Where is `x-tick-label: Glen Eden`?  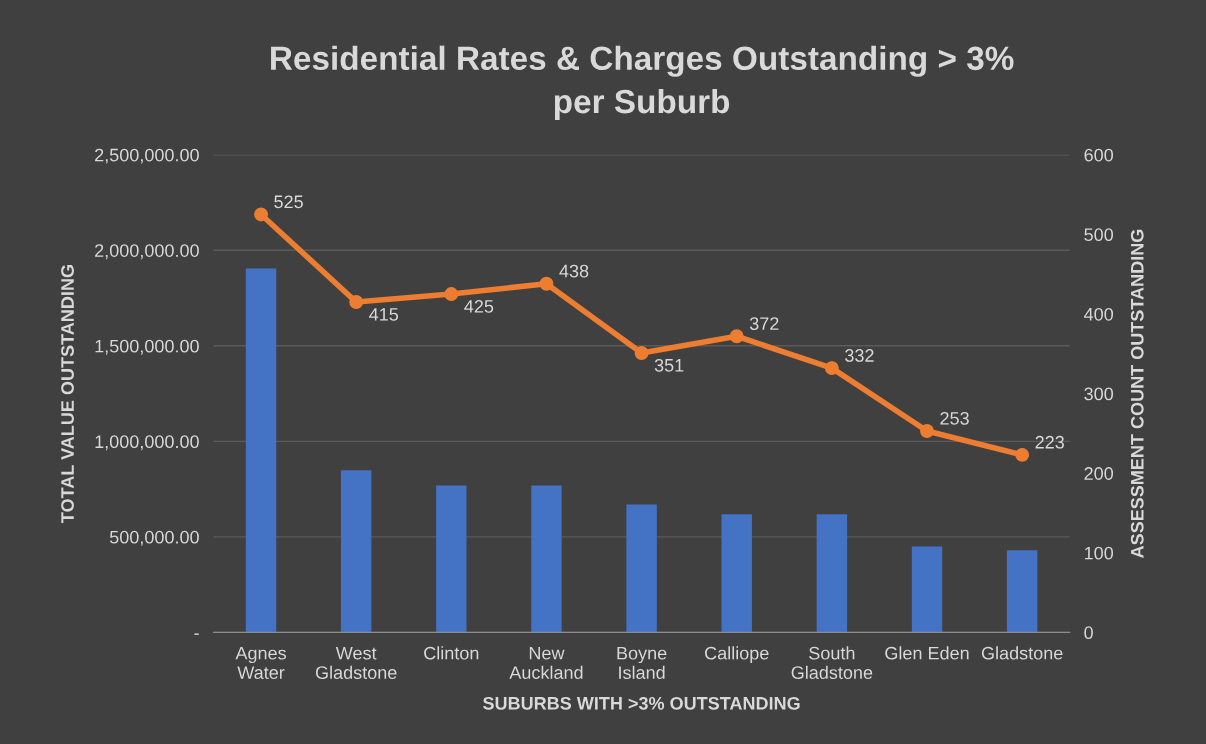
x-tick-label: Glen Eden is located at coordinates (927, 653).